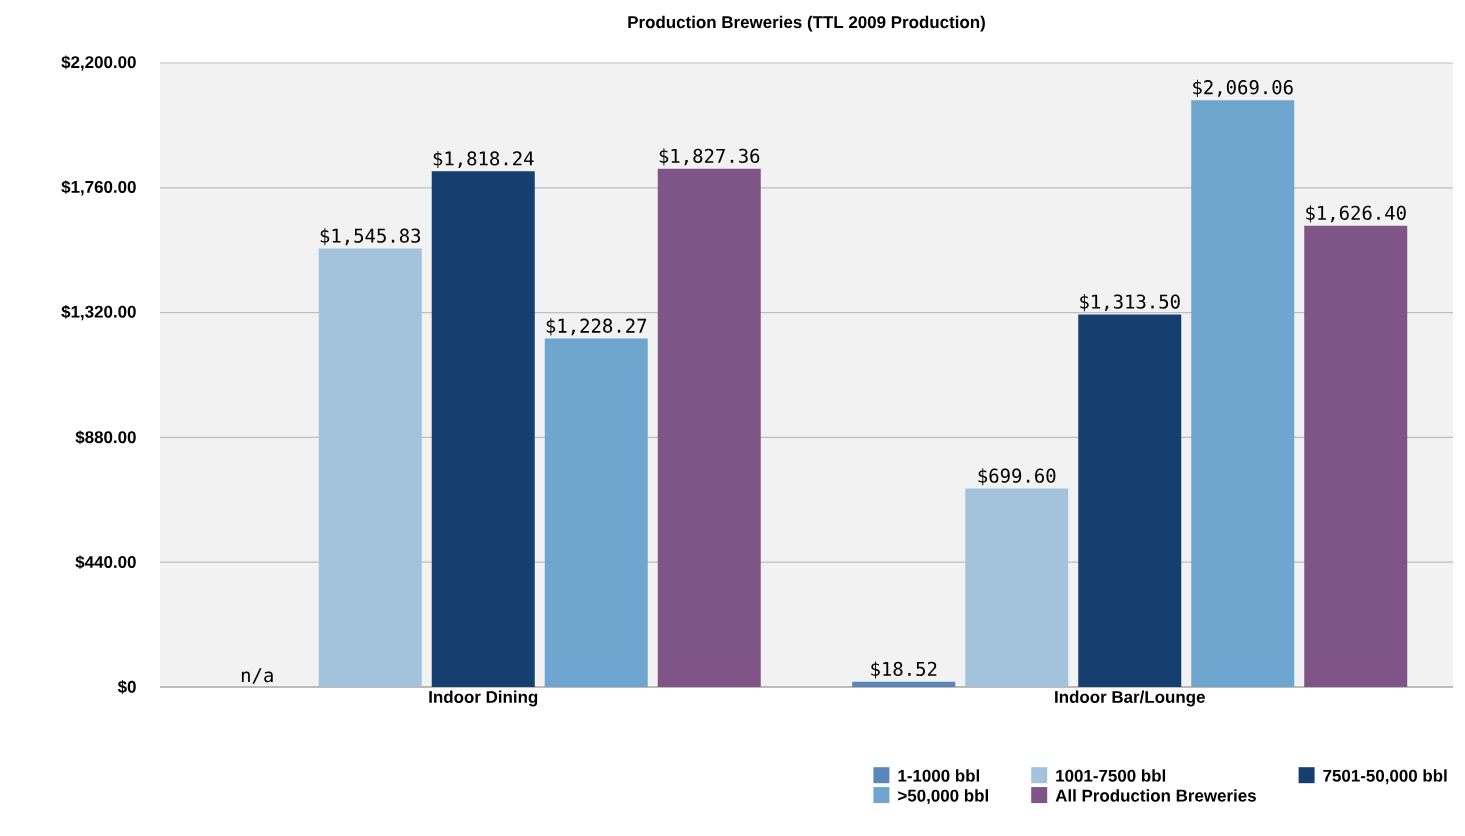  Describe the element at coordinates (943, 797) in the screenshot. I see `legend-label: >50,000 bbl` at that location.